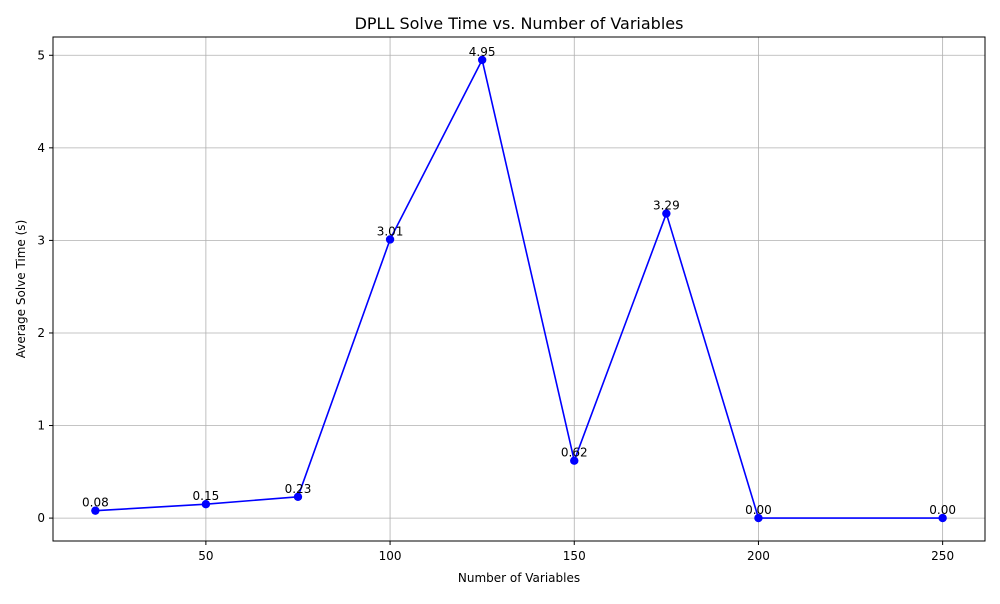 This screenshot has width=1000, height=604. What do you see at coordinates (205, 556) in the screenshot?
I see `x-tick-label: 50` at bounding box center [205, 556].